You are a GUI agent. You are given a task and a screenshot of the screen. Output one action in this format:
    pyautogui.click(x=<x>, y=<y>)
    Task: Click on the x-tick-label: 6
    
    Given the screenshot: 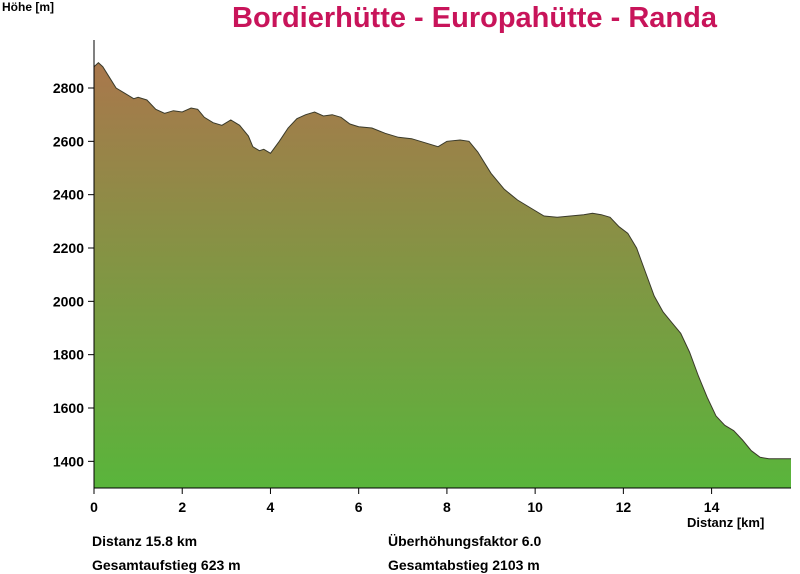 What is the action you would take?
    pyautogui.click(x=359, y=507)
    